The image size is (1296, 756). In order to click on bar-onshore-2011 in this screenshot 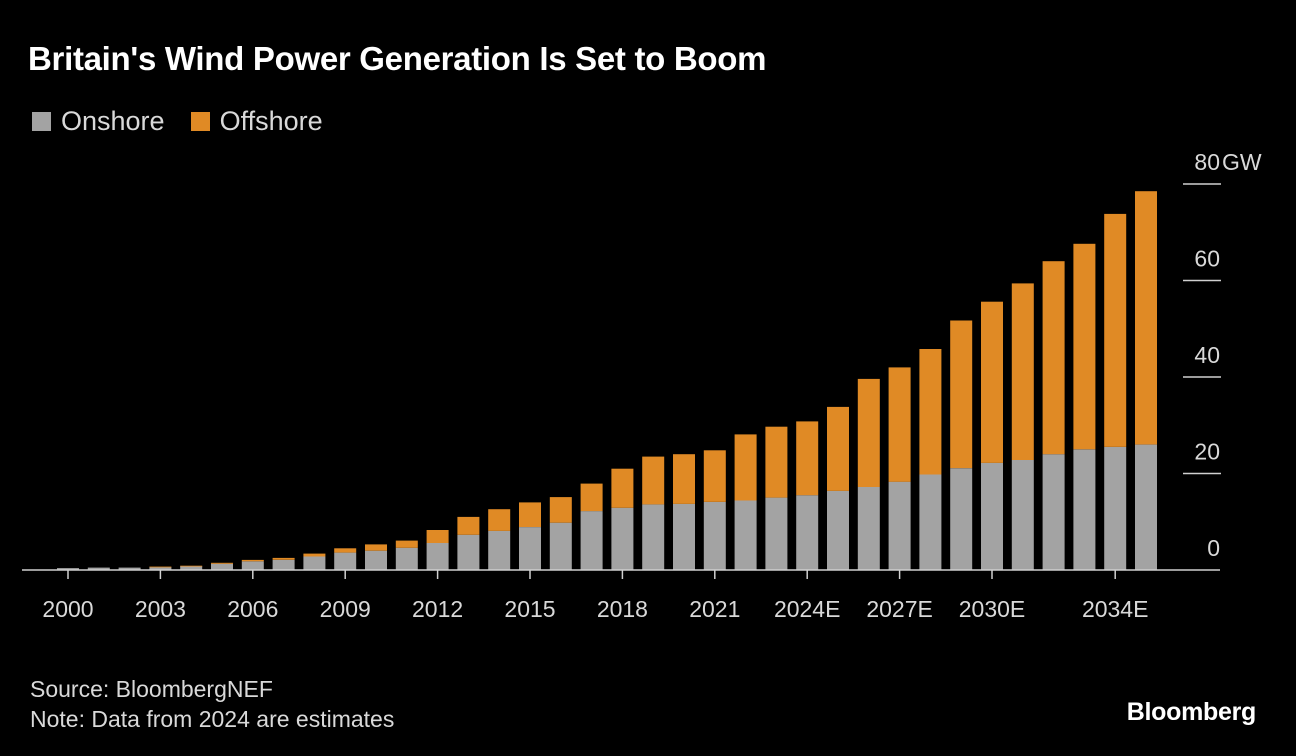, I will do `click(406, 558)`.